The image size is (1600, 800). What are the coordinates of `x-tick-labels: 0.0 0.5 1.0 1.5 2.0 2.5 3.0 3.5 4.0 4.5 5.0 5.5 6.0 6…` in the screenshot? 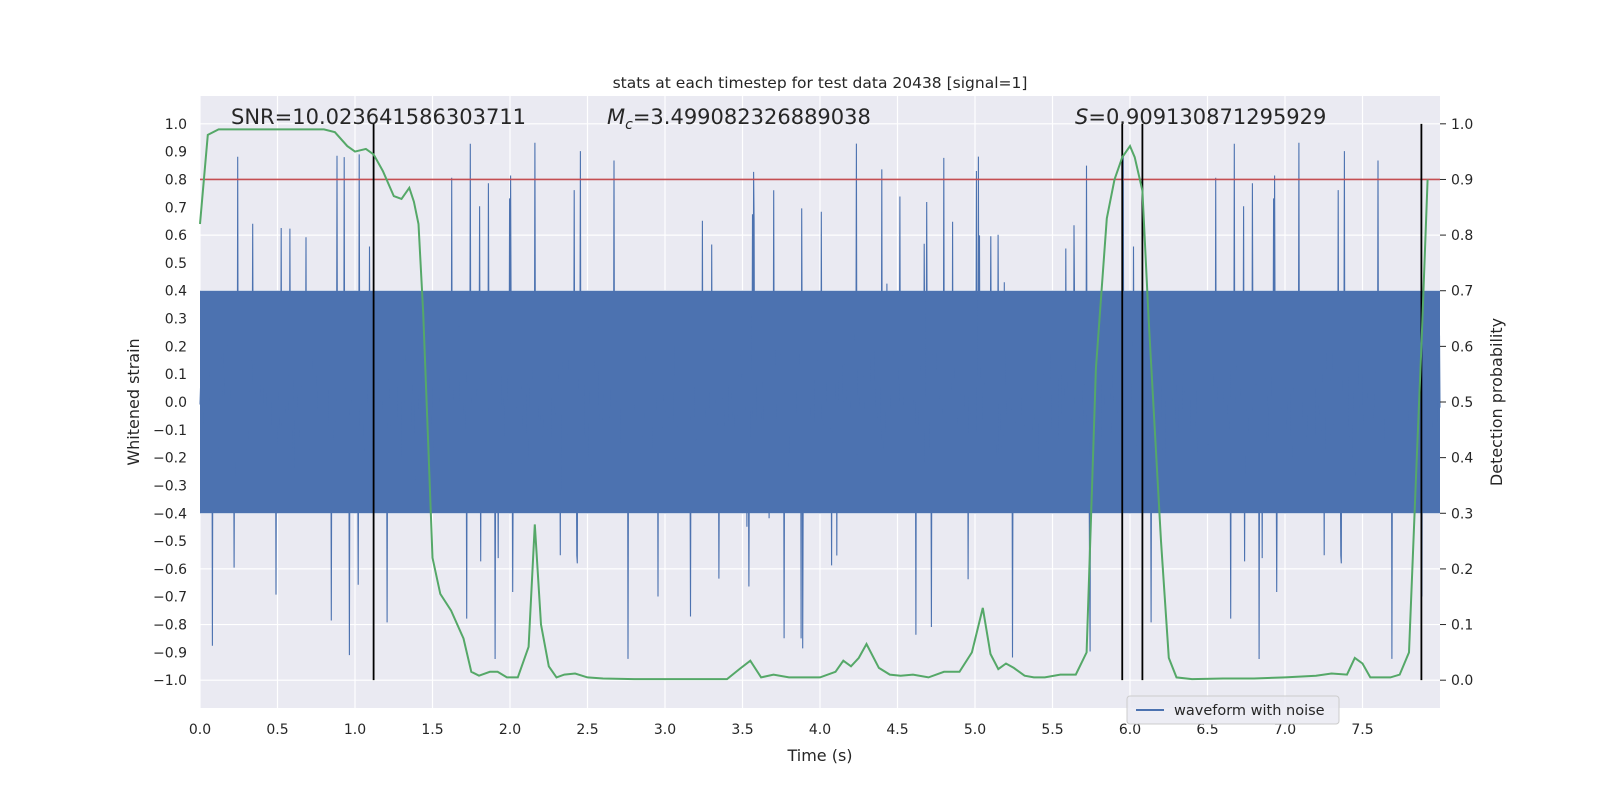 It's located at (781, 730).